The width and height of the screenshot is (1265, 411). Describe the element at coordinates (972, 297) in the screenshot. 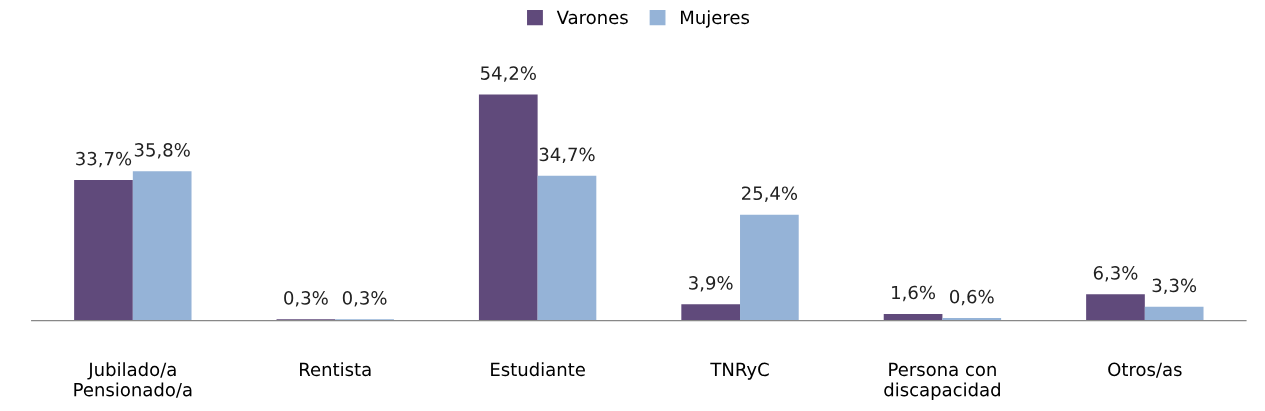

I see `data-label: 0,6%` at that location.